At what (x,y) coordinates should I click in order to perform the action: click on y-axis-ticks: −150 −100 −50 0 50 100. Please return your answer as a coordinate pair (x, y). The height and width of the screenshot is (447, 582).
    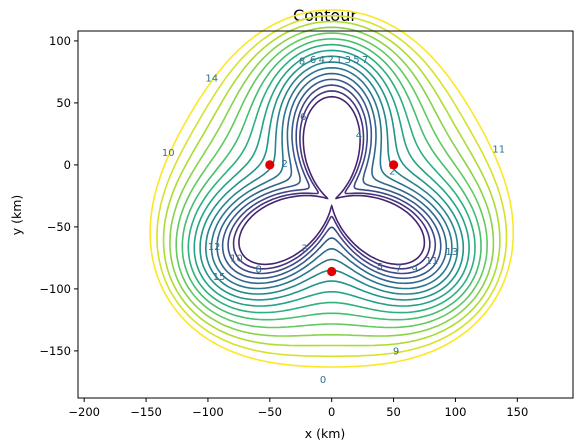
    Looking at the image, I should click on (58, 196).